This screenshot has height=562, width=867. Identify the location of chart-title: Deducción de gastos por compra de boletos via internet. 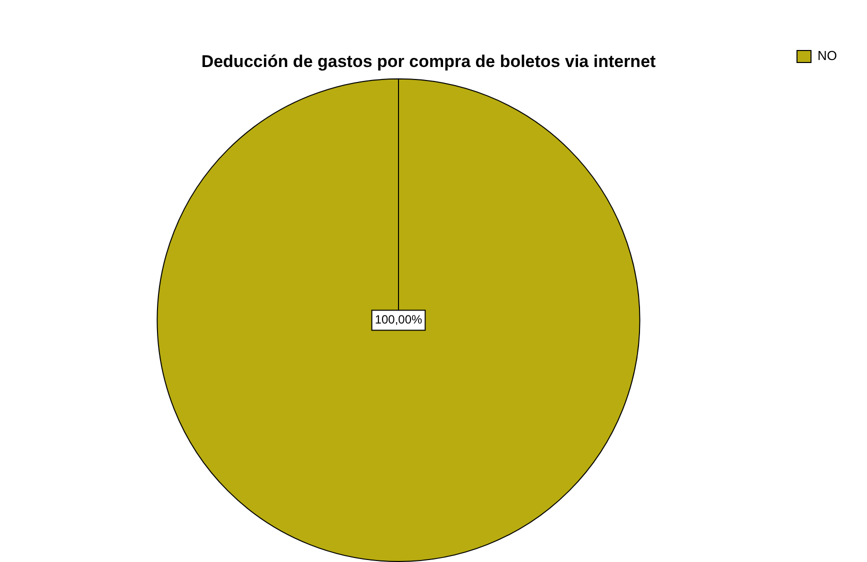
(428, 61).